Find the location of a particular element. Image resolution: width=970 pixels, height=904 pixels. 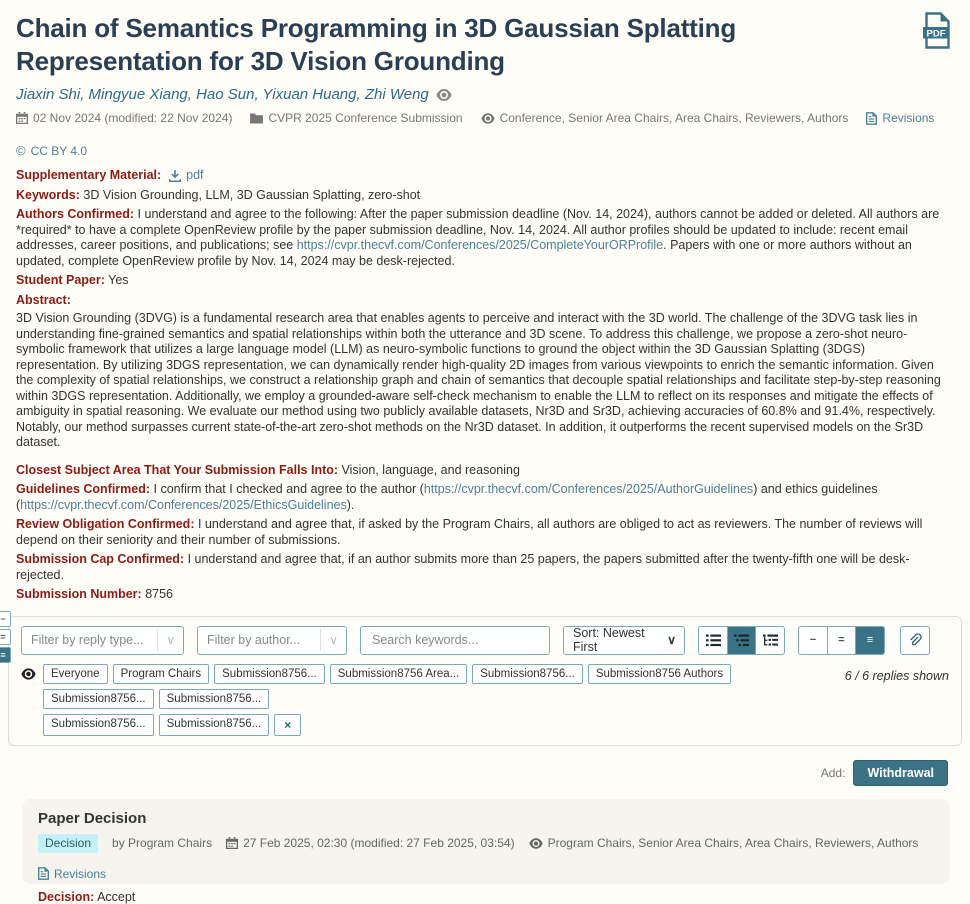

submission-date: 02 Nov 2024 (modified: 22 Nov 2024) is located at coordinates (124, 118).